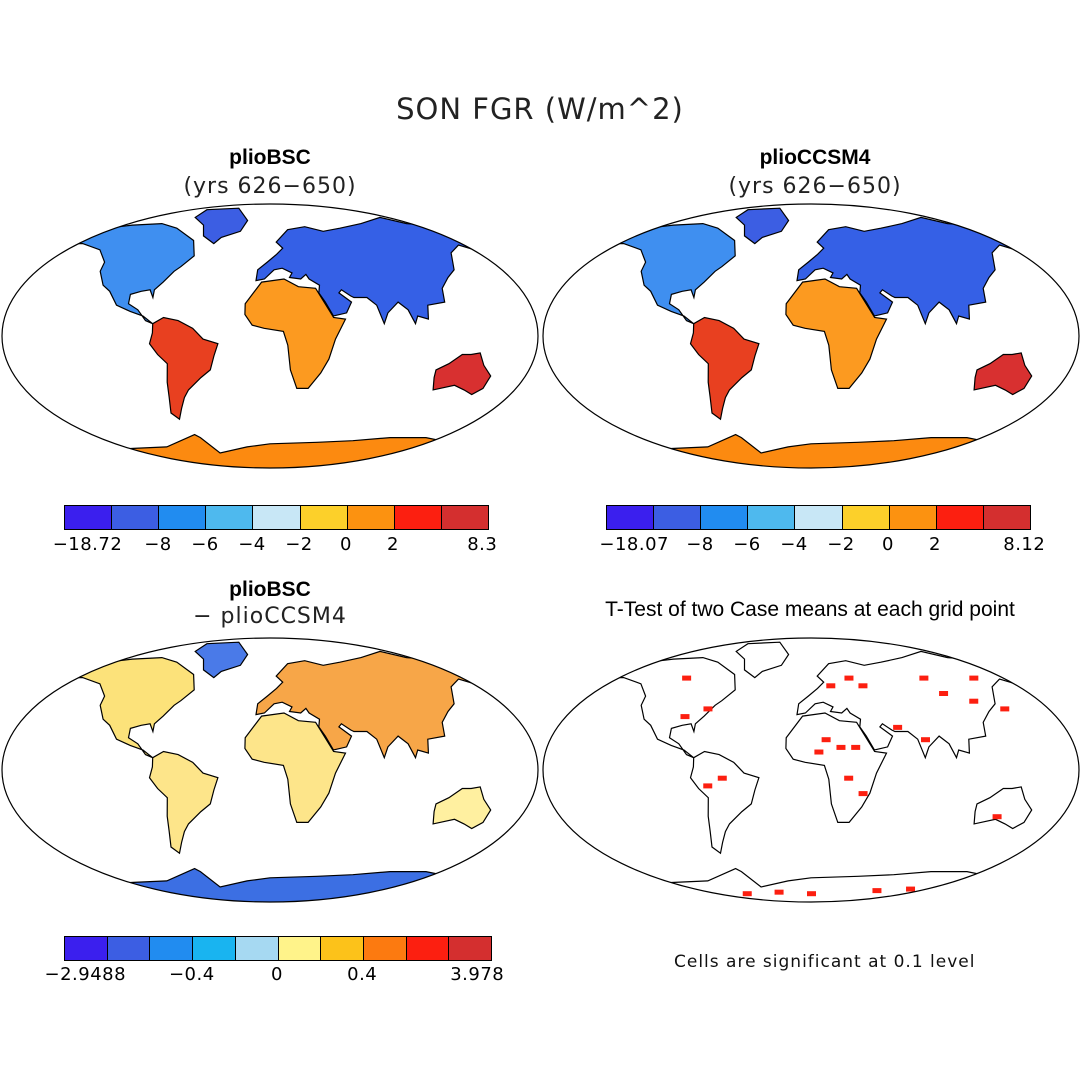 The width and height of the screenshot is (1080, 1080). Describe the element at coordinates (815, 157) in the screenshot. I see `panel2-title: plioCCSM4` at that location.